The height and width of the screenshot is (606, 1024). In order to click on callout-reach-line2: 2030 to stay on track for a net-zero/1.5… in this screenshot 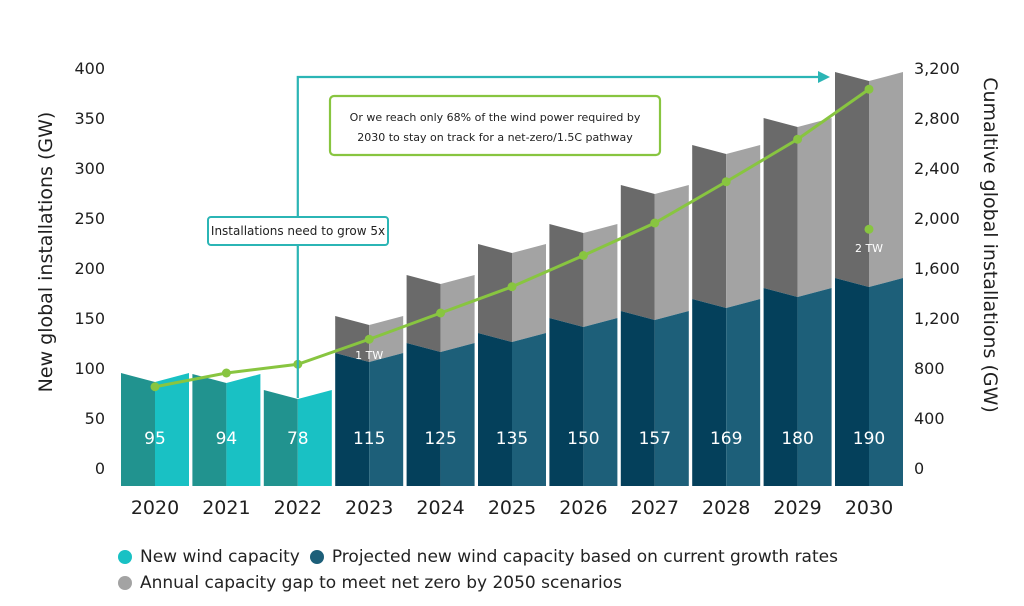, I will do `click(495, 137)`.